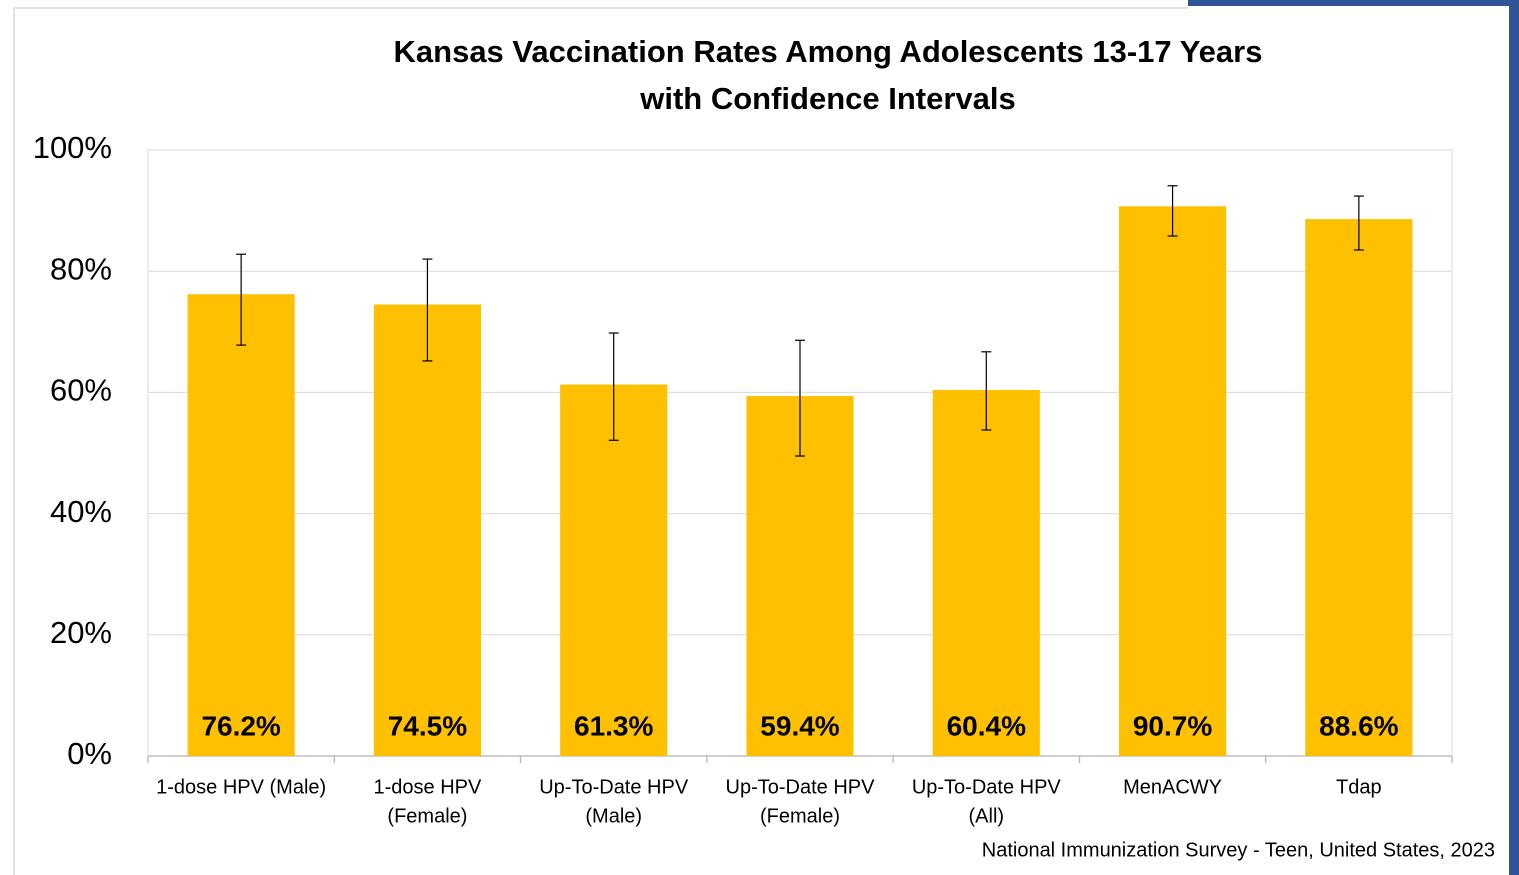  What do you see at coordinates (613, 725) in the screenshot?
I see `value-label: 61.3%` at bounding box center [613, 725].